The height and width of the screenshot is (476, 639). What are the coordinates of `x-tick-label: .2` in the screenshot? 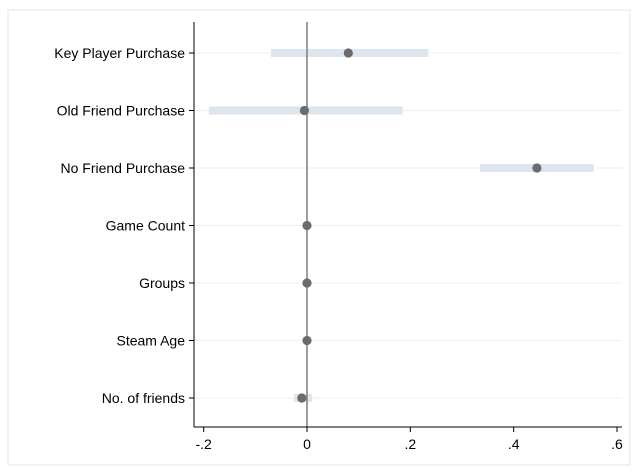 It's located at (410, 444).